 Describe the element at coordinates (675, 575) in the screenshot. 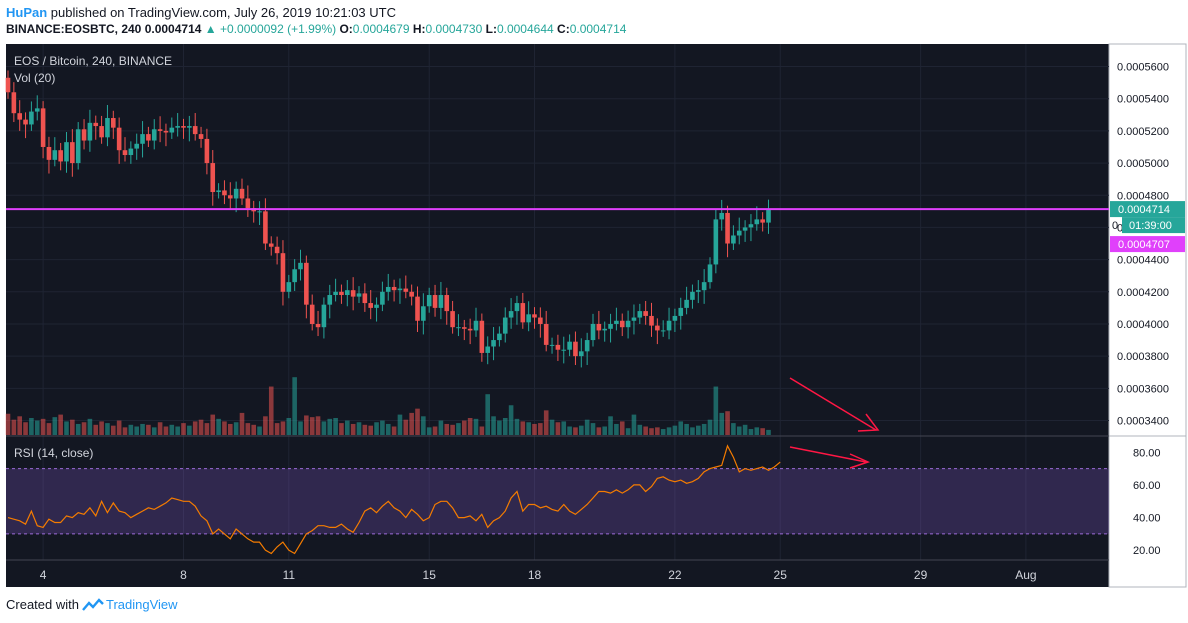

I see `time-tick-label: 22` at that location.